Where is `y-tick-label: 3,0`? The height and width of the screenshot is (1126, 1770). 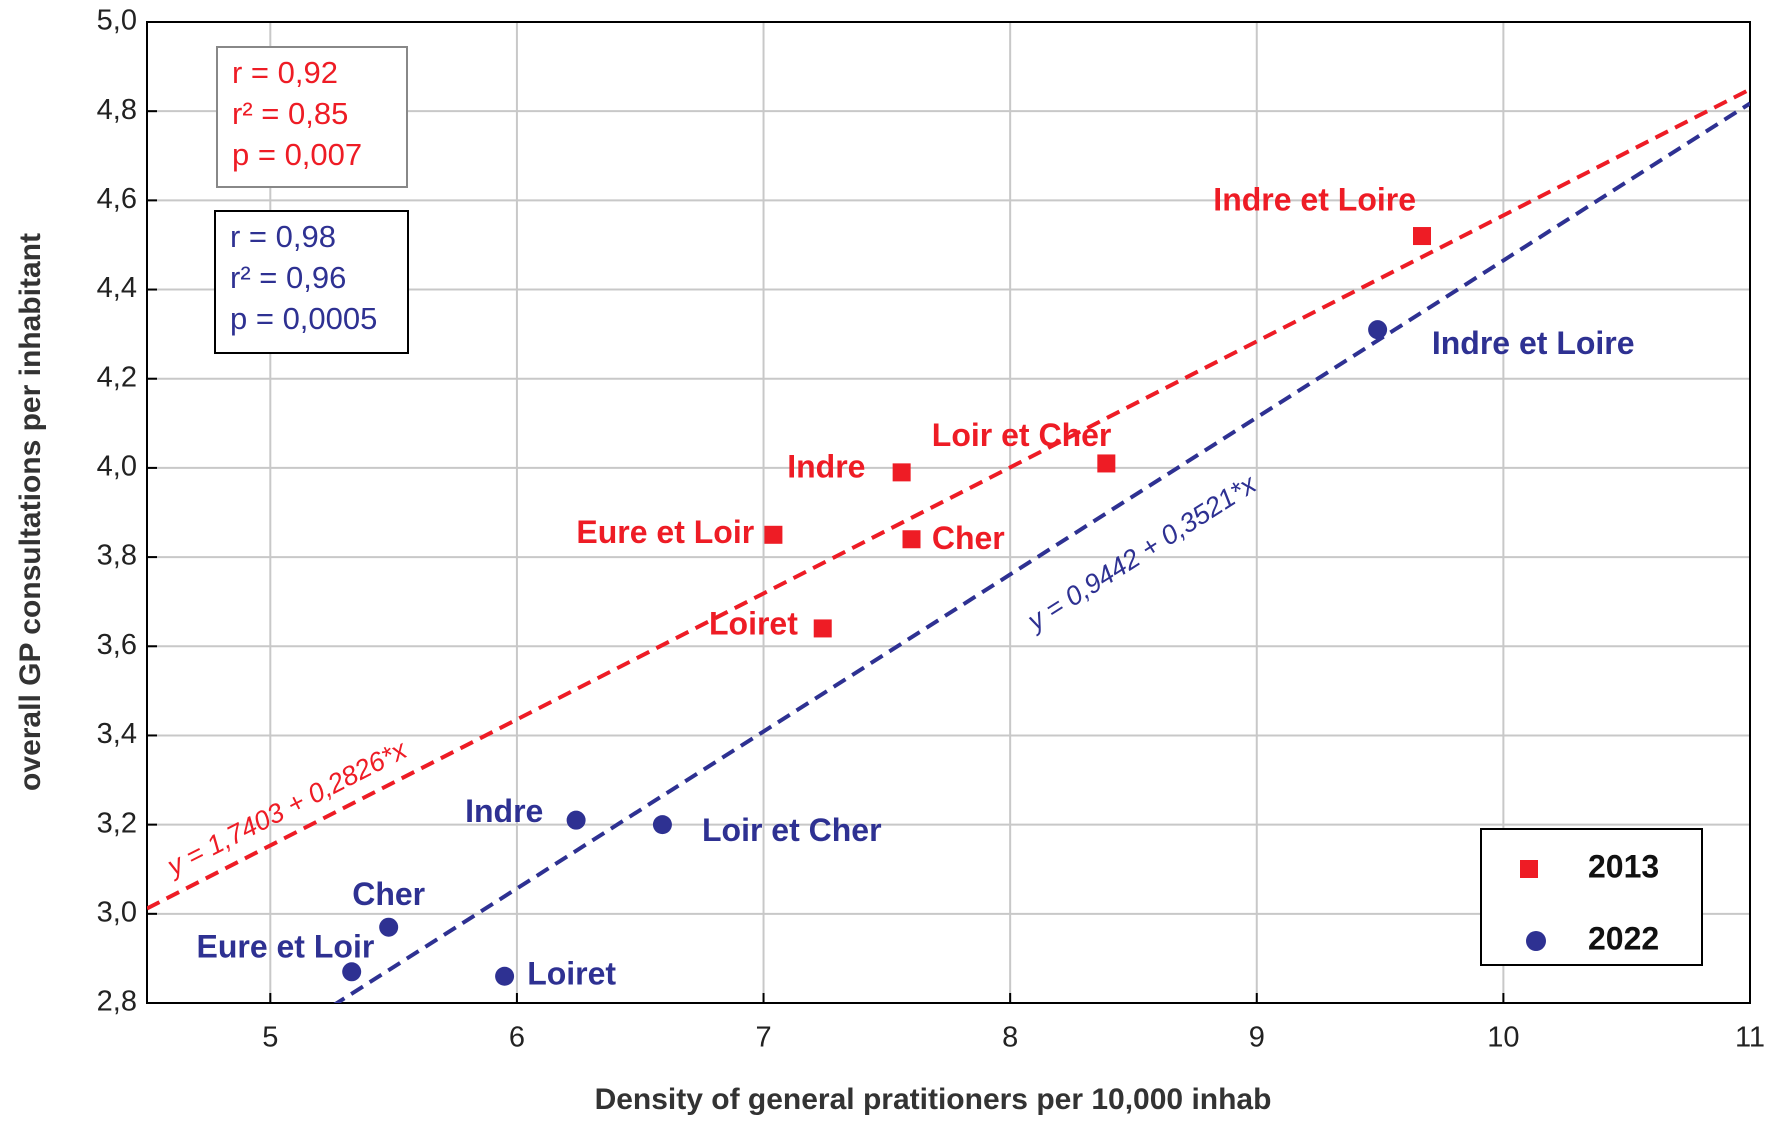
y-tick-label: 3,0 is located at coordinates (117, 912).